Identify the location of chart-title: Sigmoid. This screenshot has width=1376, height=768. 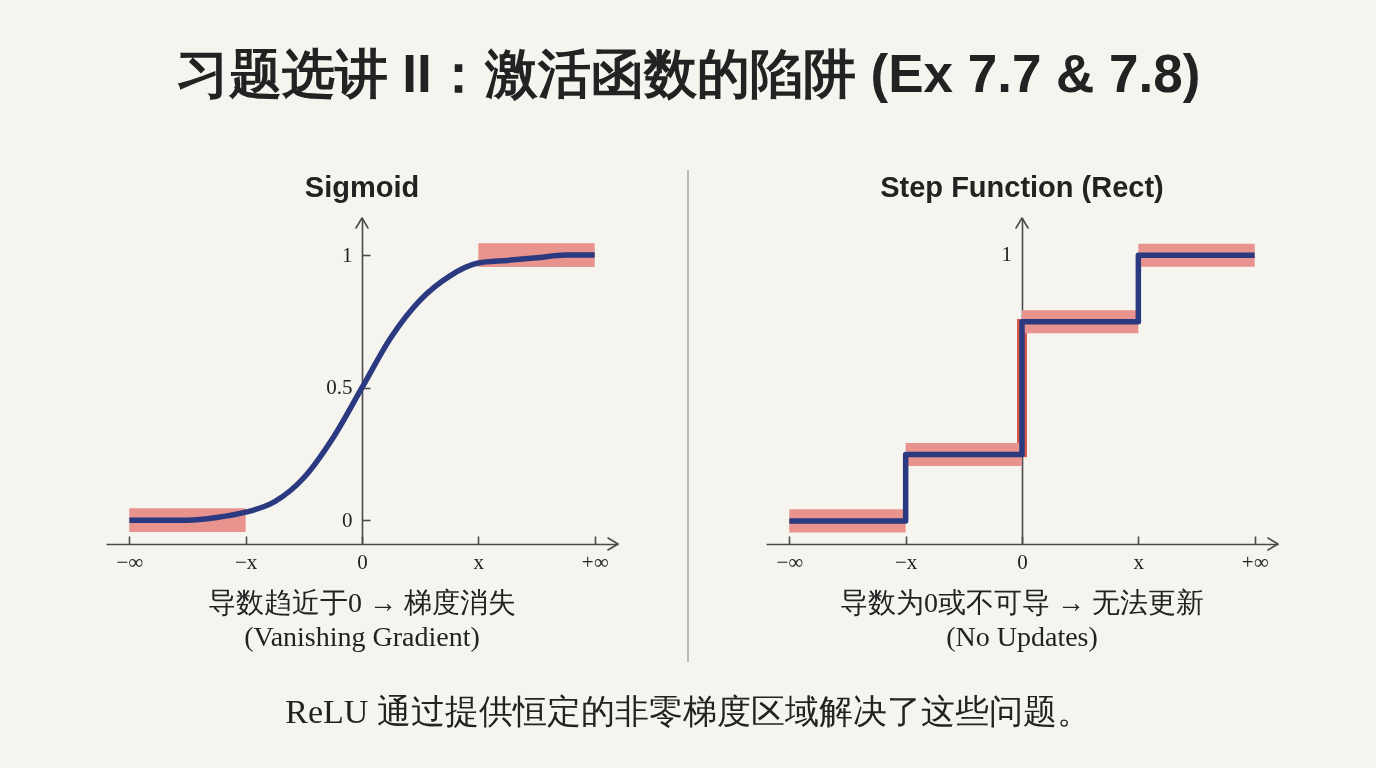
(362, 187).